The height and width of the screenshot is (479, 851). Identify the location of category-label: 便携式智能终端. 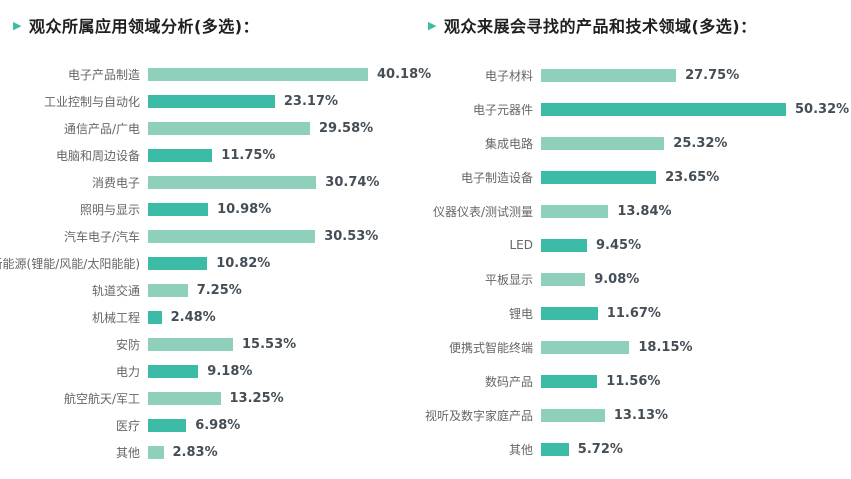
(490, 347).